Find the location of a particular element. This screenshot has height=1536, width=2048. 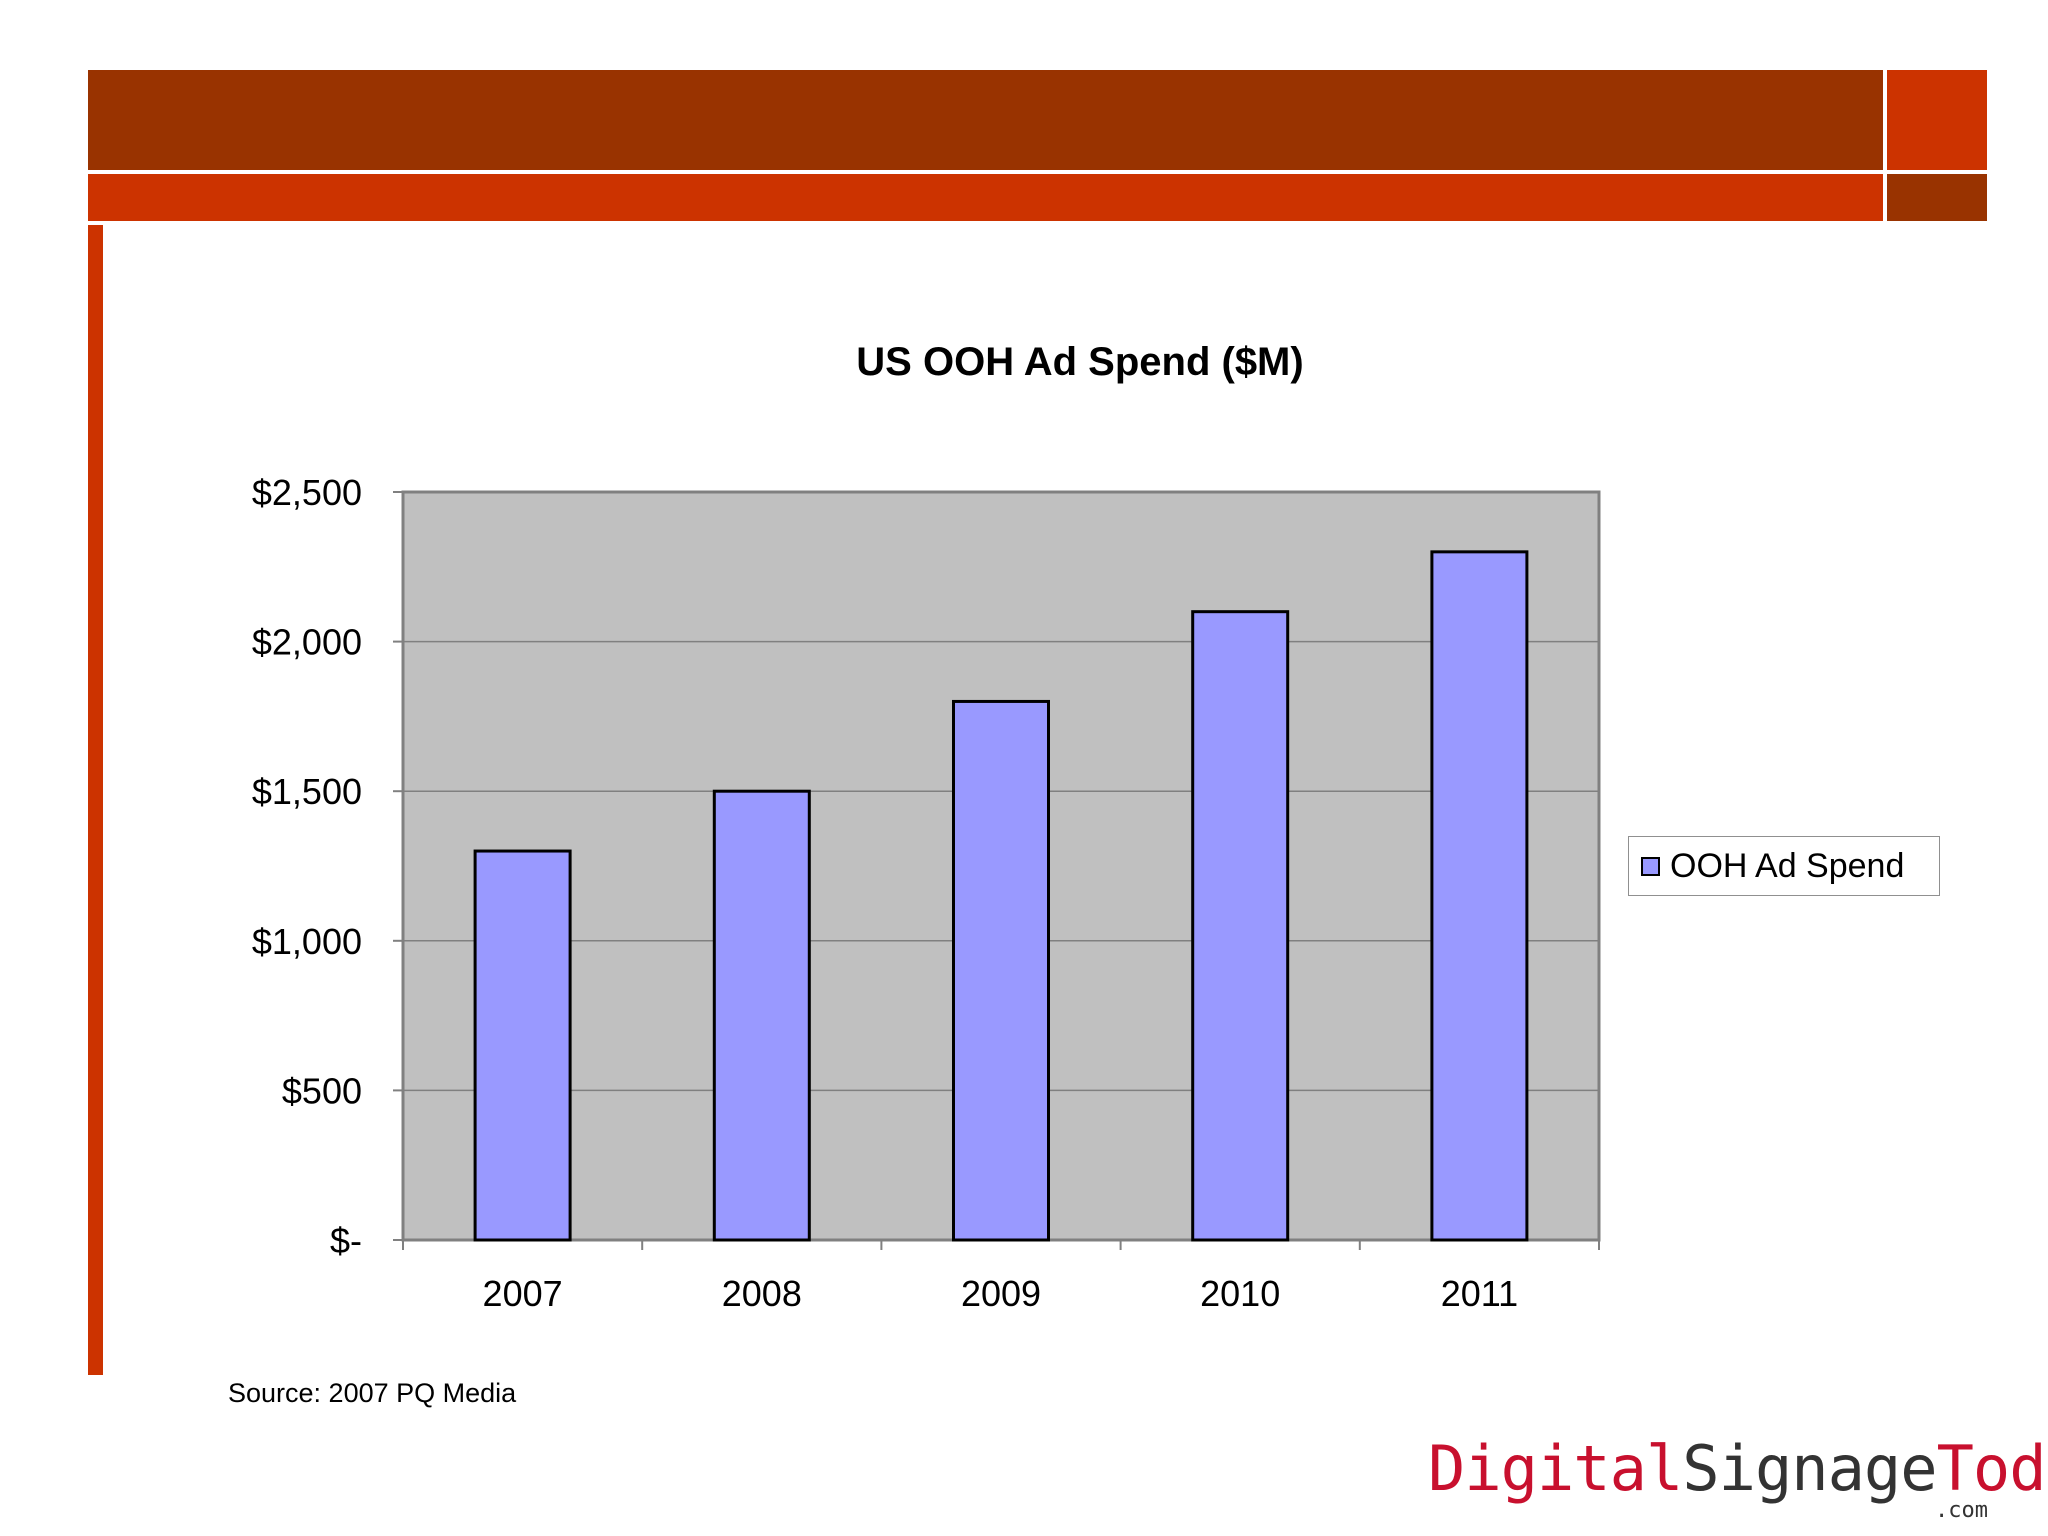

header-band-bottom is located at coordinates (985, 197).